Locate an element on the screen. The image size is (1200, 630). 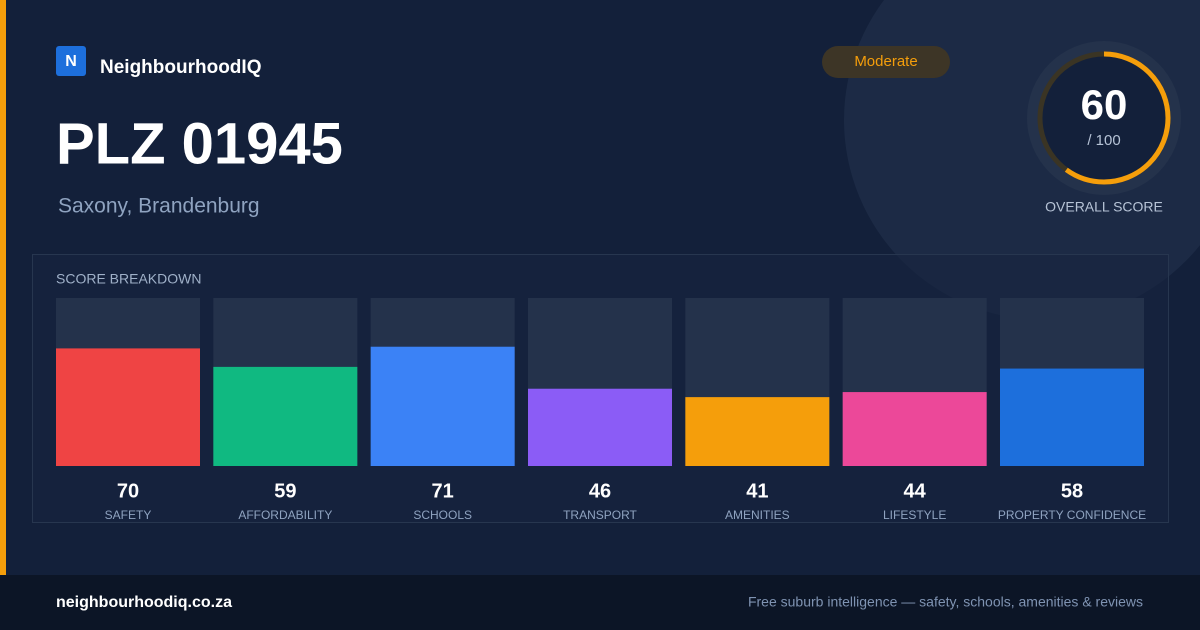
accent-stripe is located at coordinates (3, 287).